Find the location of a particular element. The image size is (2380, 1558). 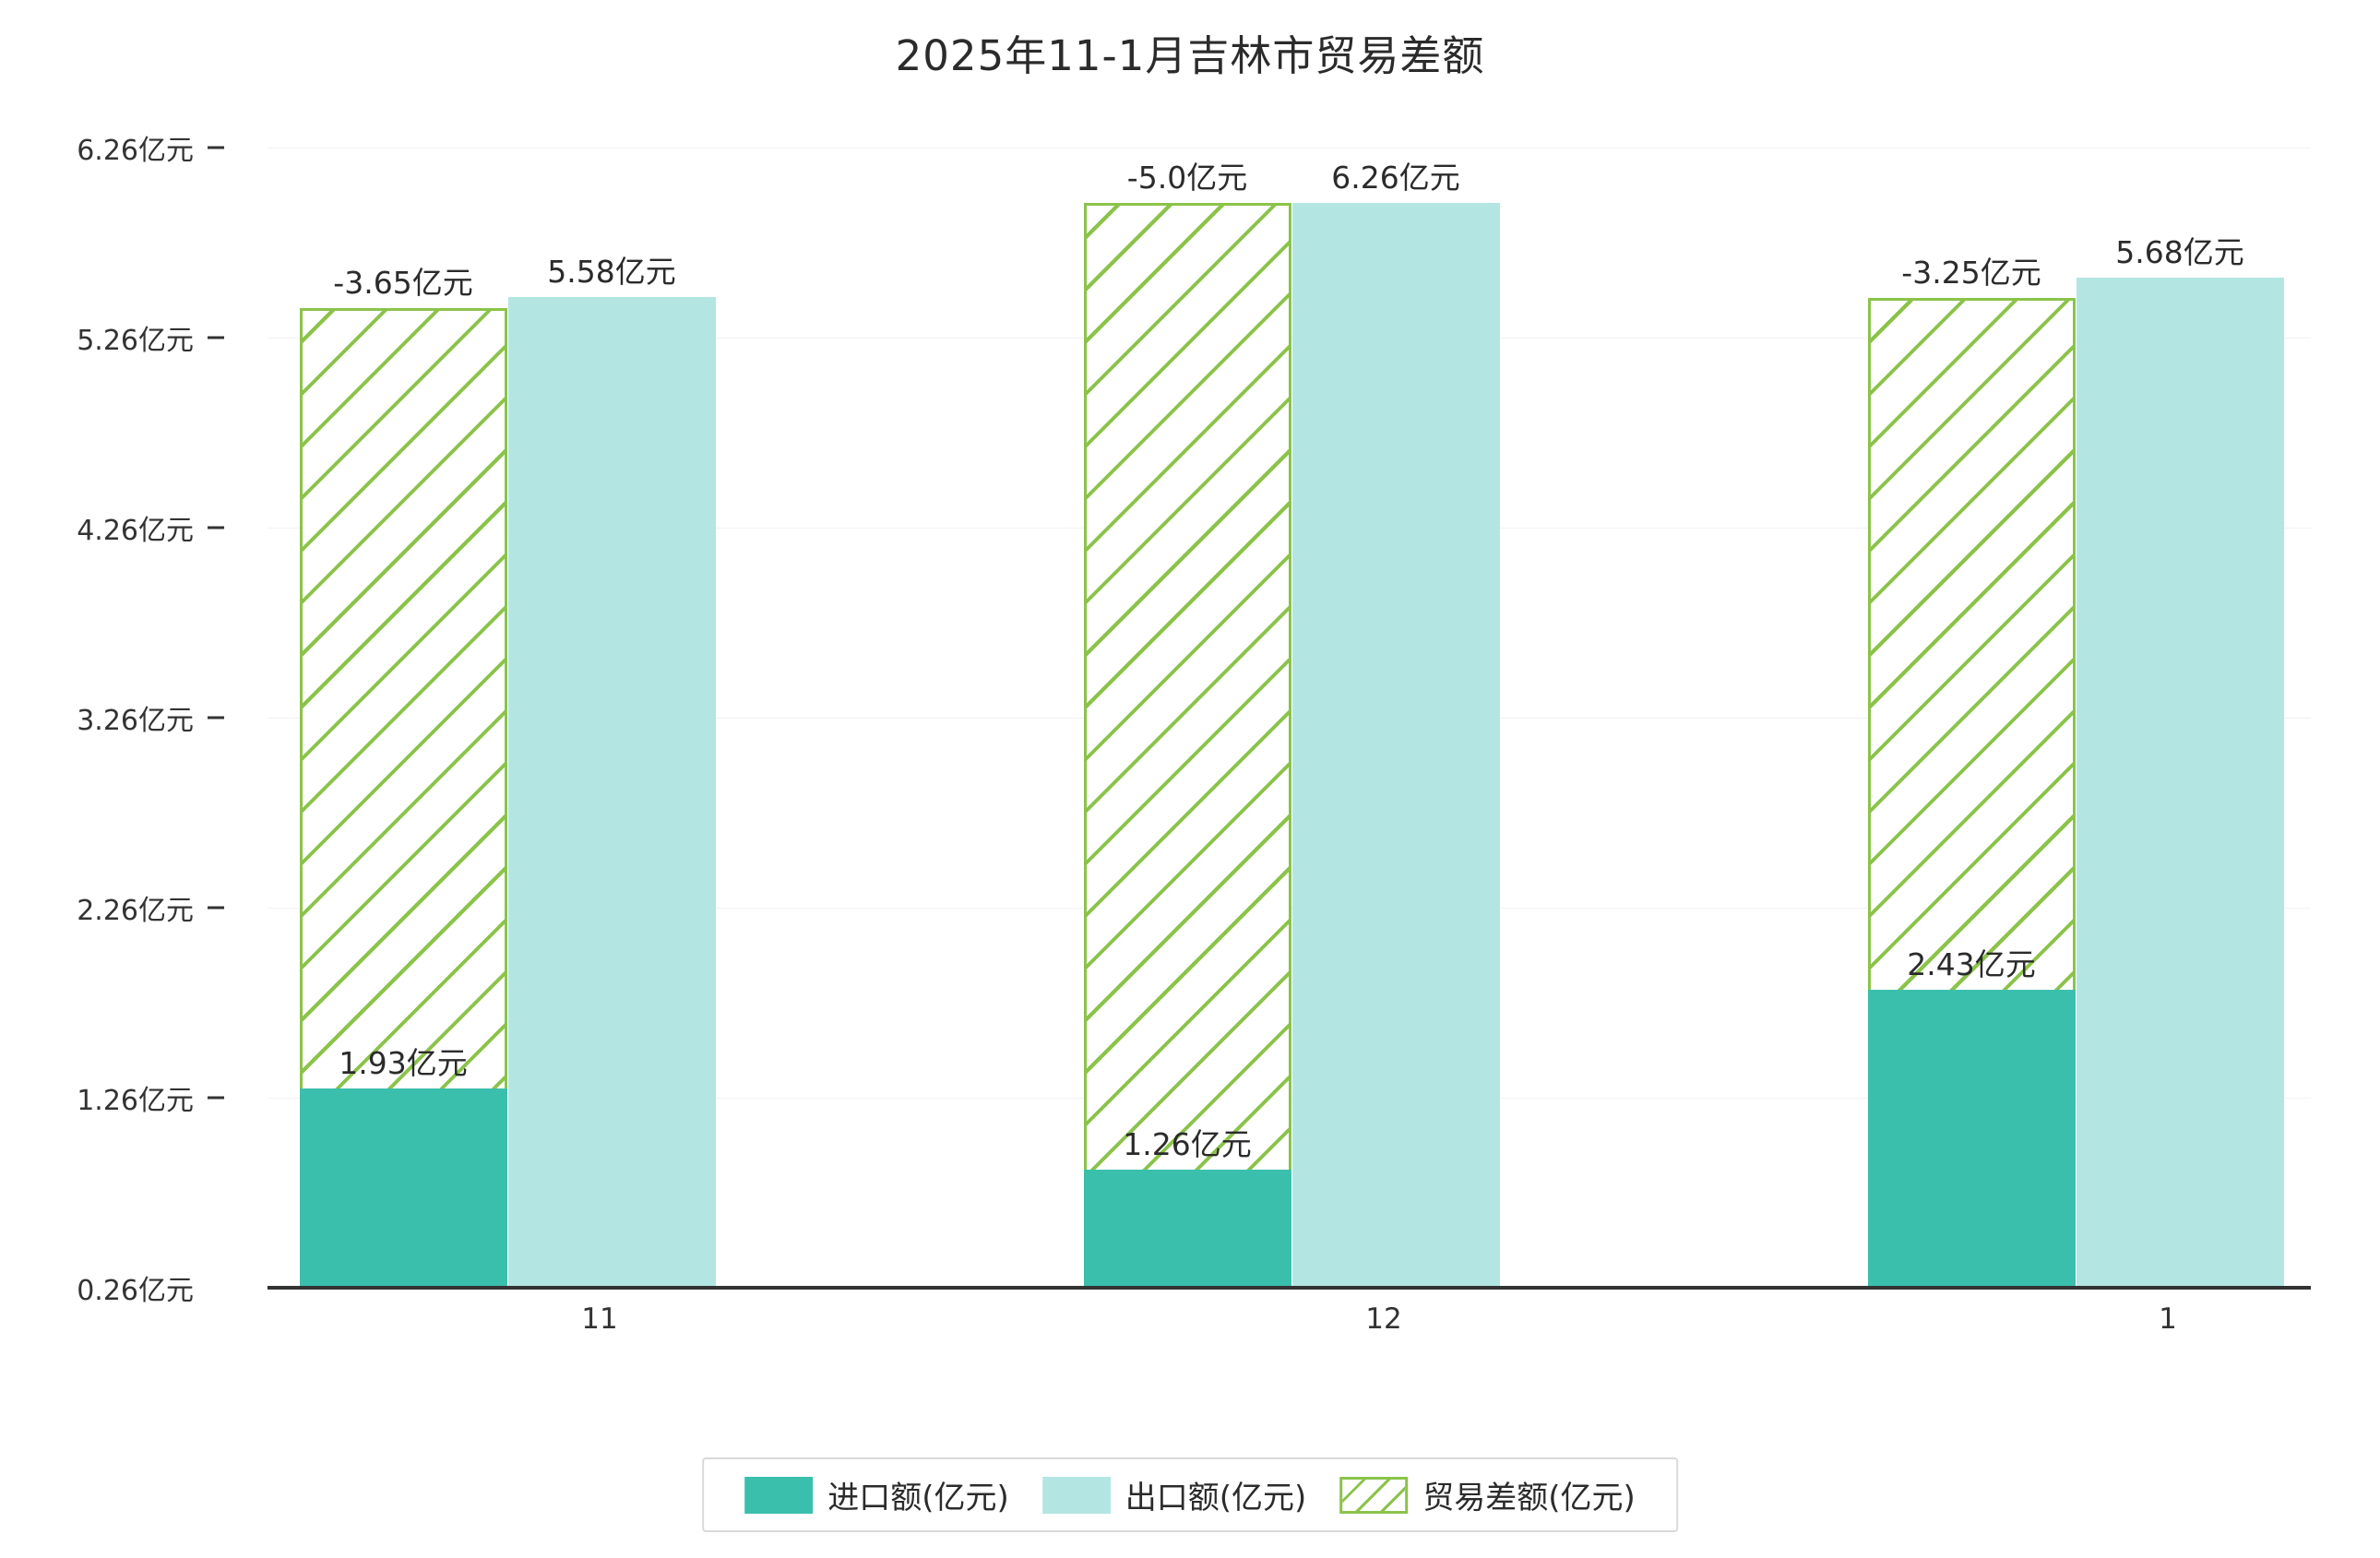

bar-label-import-11: 1.93亿元 is located at coordinates (403, 1063).